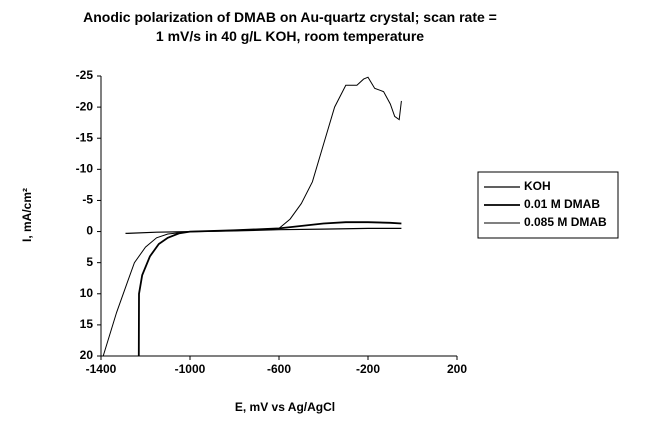  Describe the element at coordinates (89, 262) in the screenshot. I see `y-tick-label: 5` at that location.